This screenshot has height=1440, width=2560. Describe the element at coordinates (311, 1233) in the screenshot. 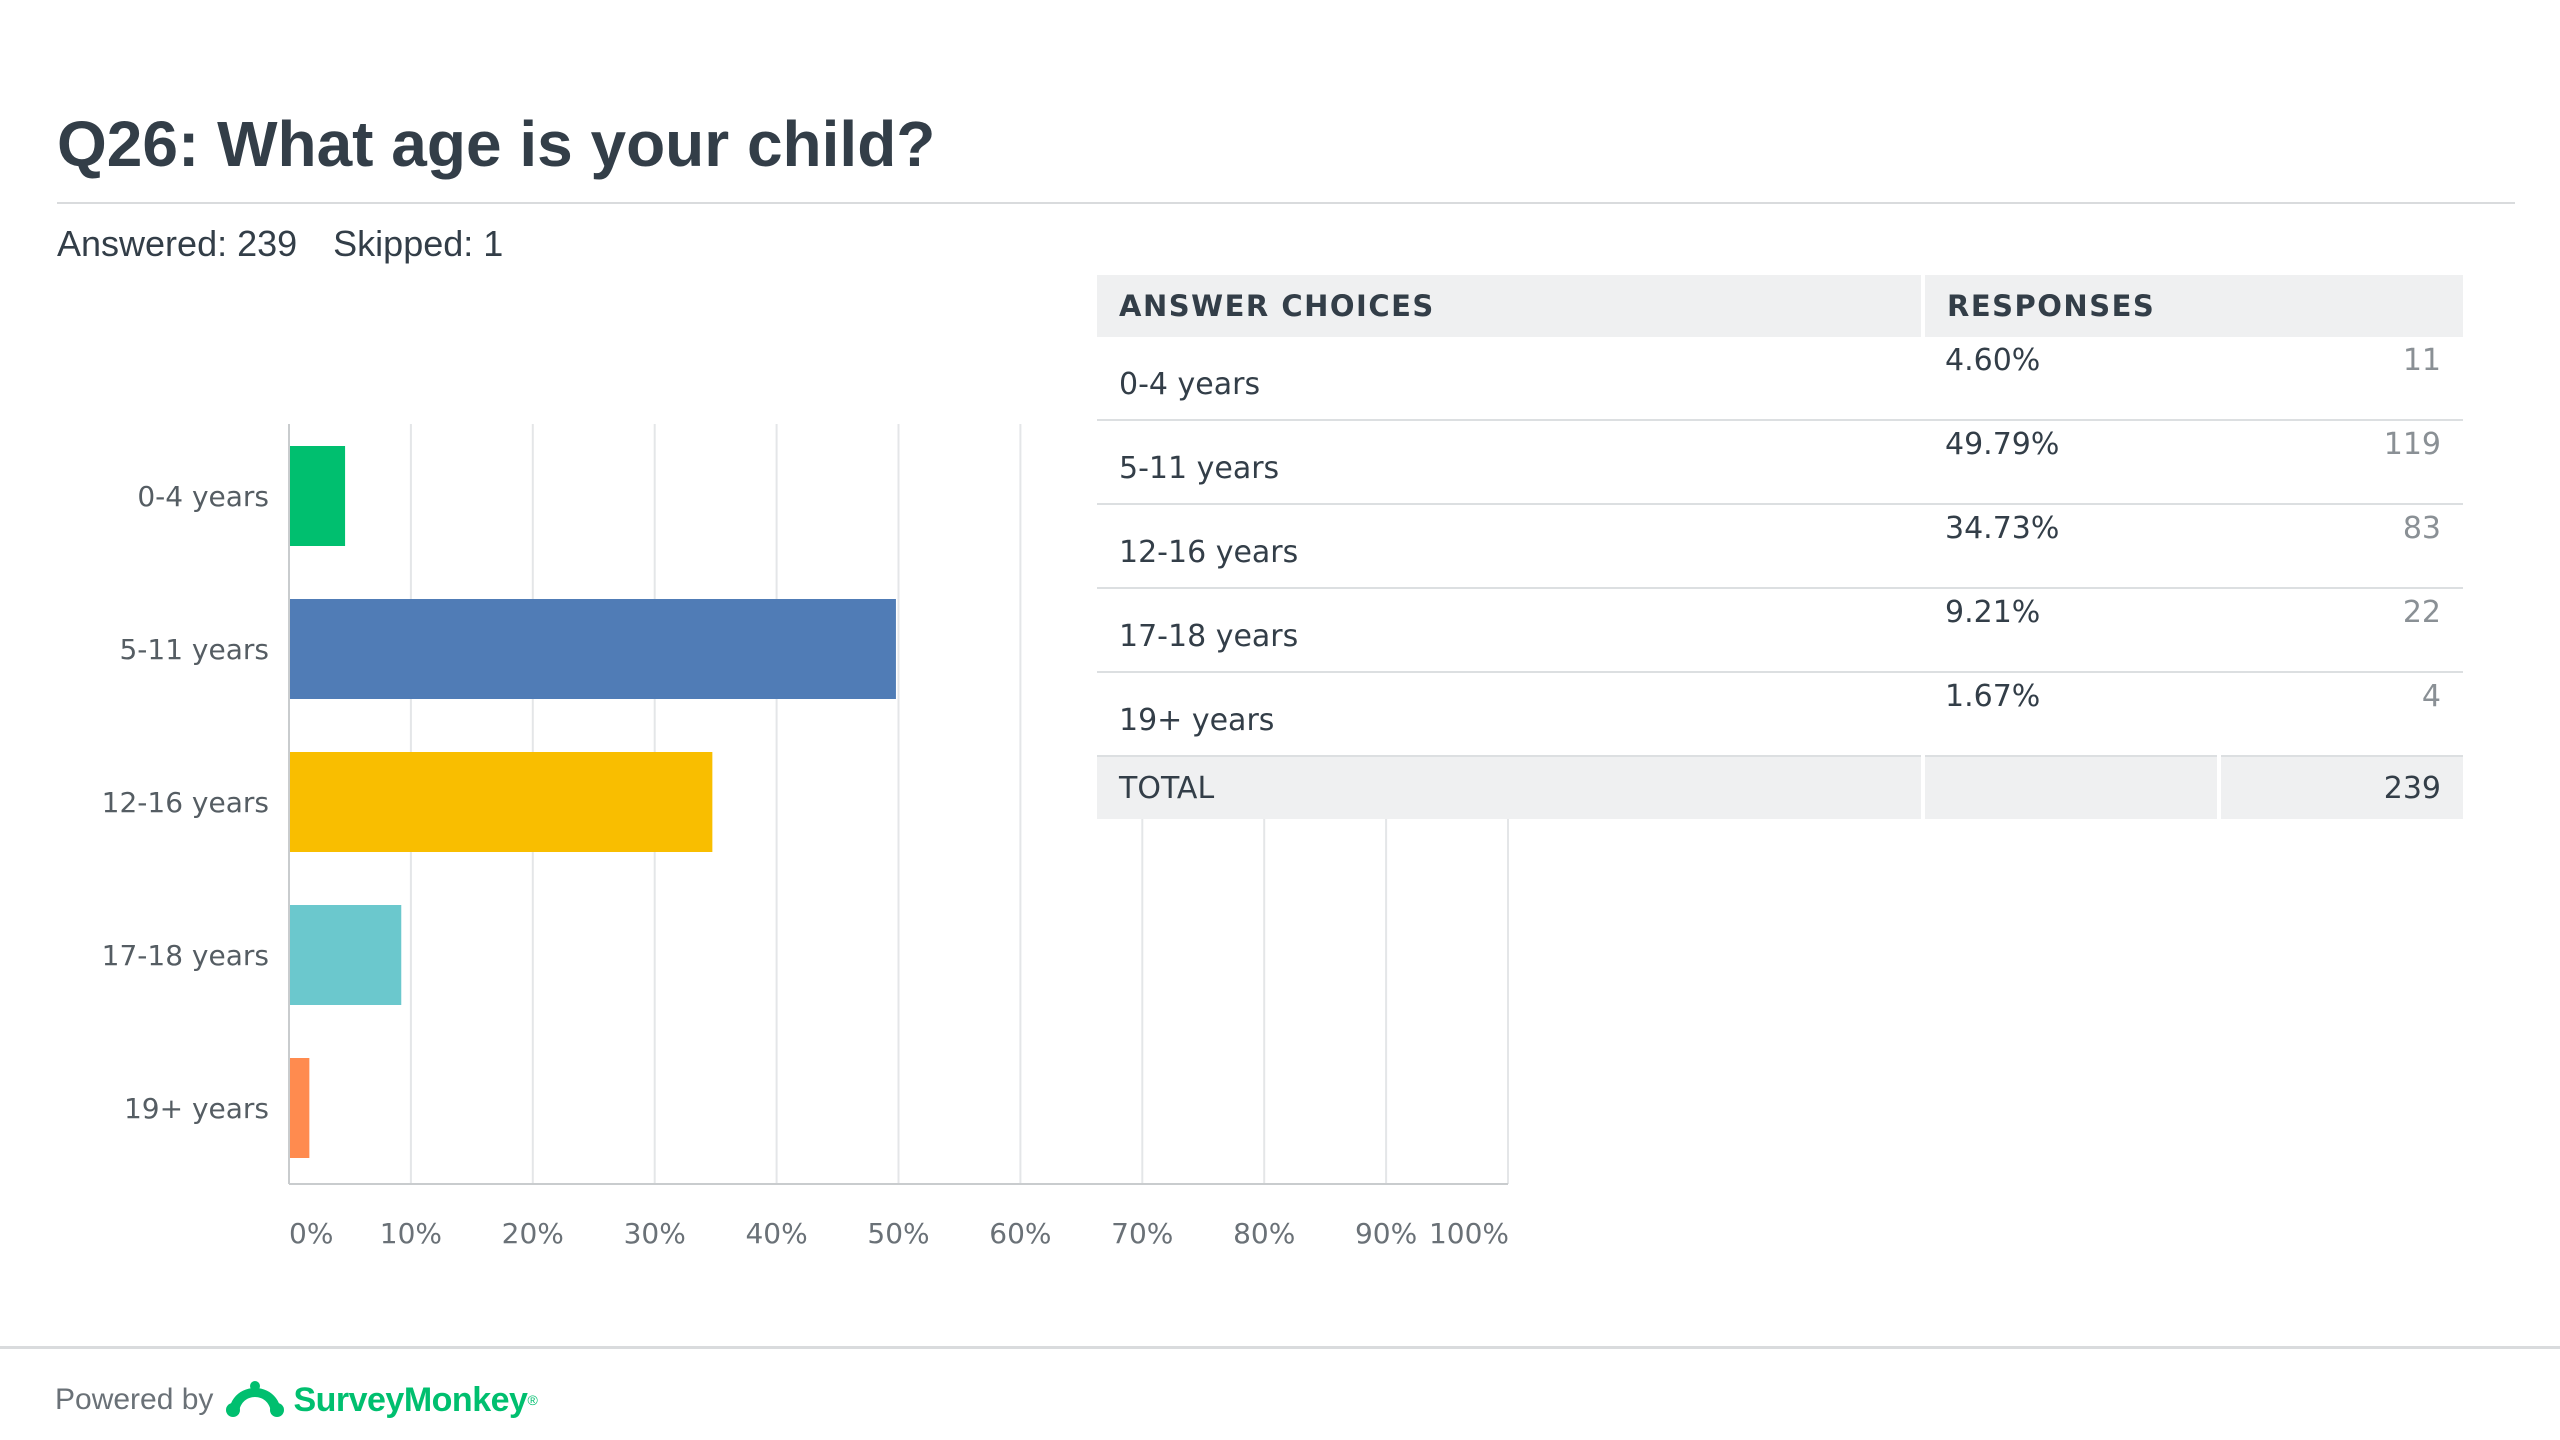

I see `x-tick-label: 0%` at that location.